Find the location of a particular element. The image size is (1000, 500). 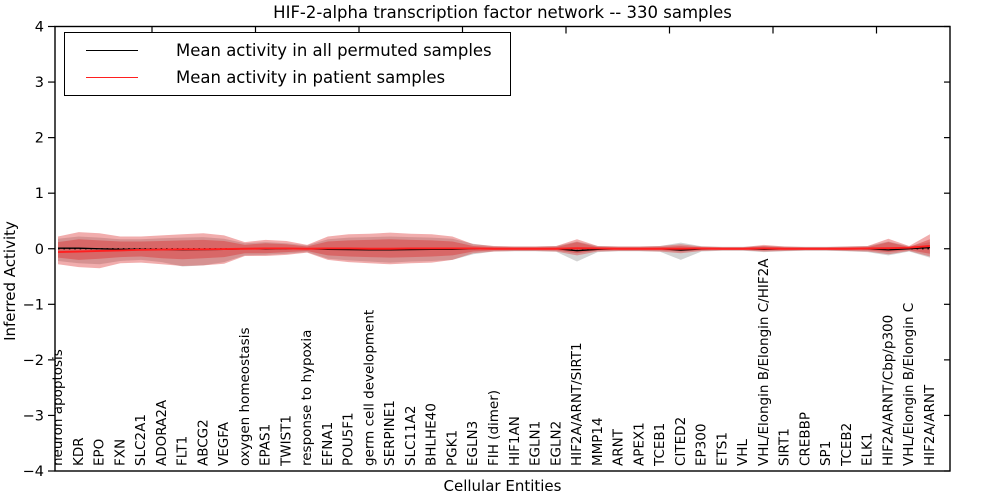

y-tick-label: −2 is located at coordinates (33, 361).